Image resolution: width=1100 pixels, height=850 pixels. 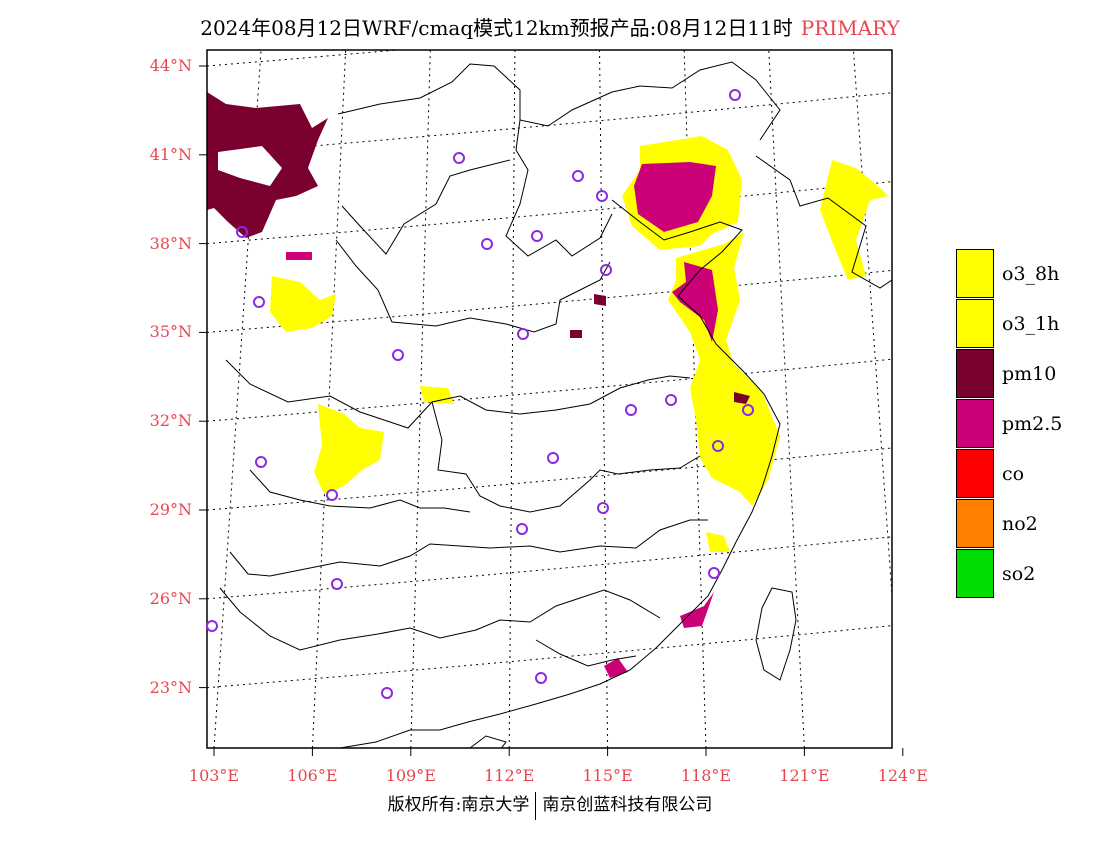 I want to click on latitude-label: 32°N, so click(x=170, y=421).